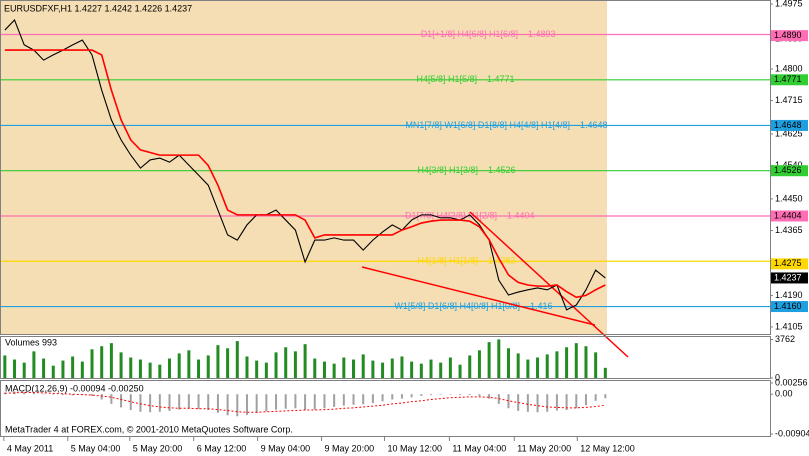  I want to click on y-tick-label: 1.4625, so click(789, 133).